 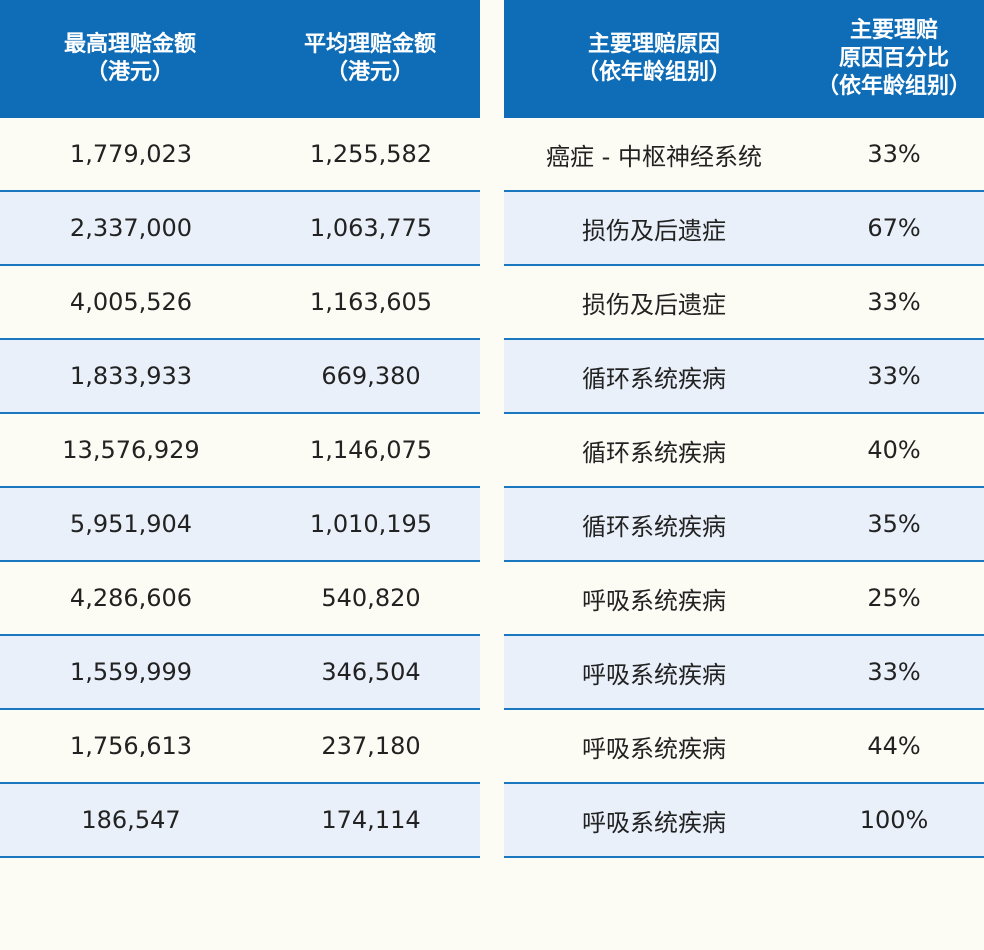 What do you see at coordinates (371, 154) in the screenshot?
I see `average-claim-cell: 1,255,582` at bounding box center [371, 154].